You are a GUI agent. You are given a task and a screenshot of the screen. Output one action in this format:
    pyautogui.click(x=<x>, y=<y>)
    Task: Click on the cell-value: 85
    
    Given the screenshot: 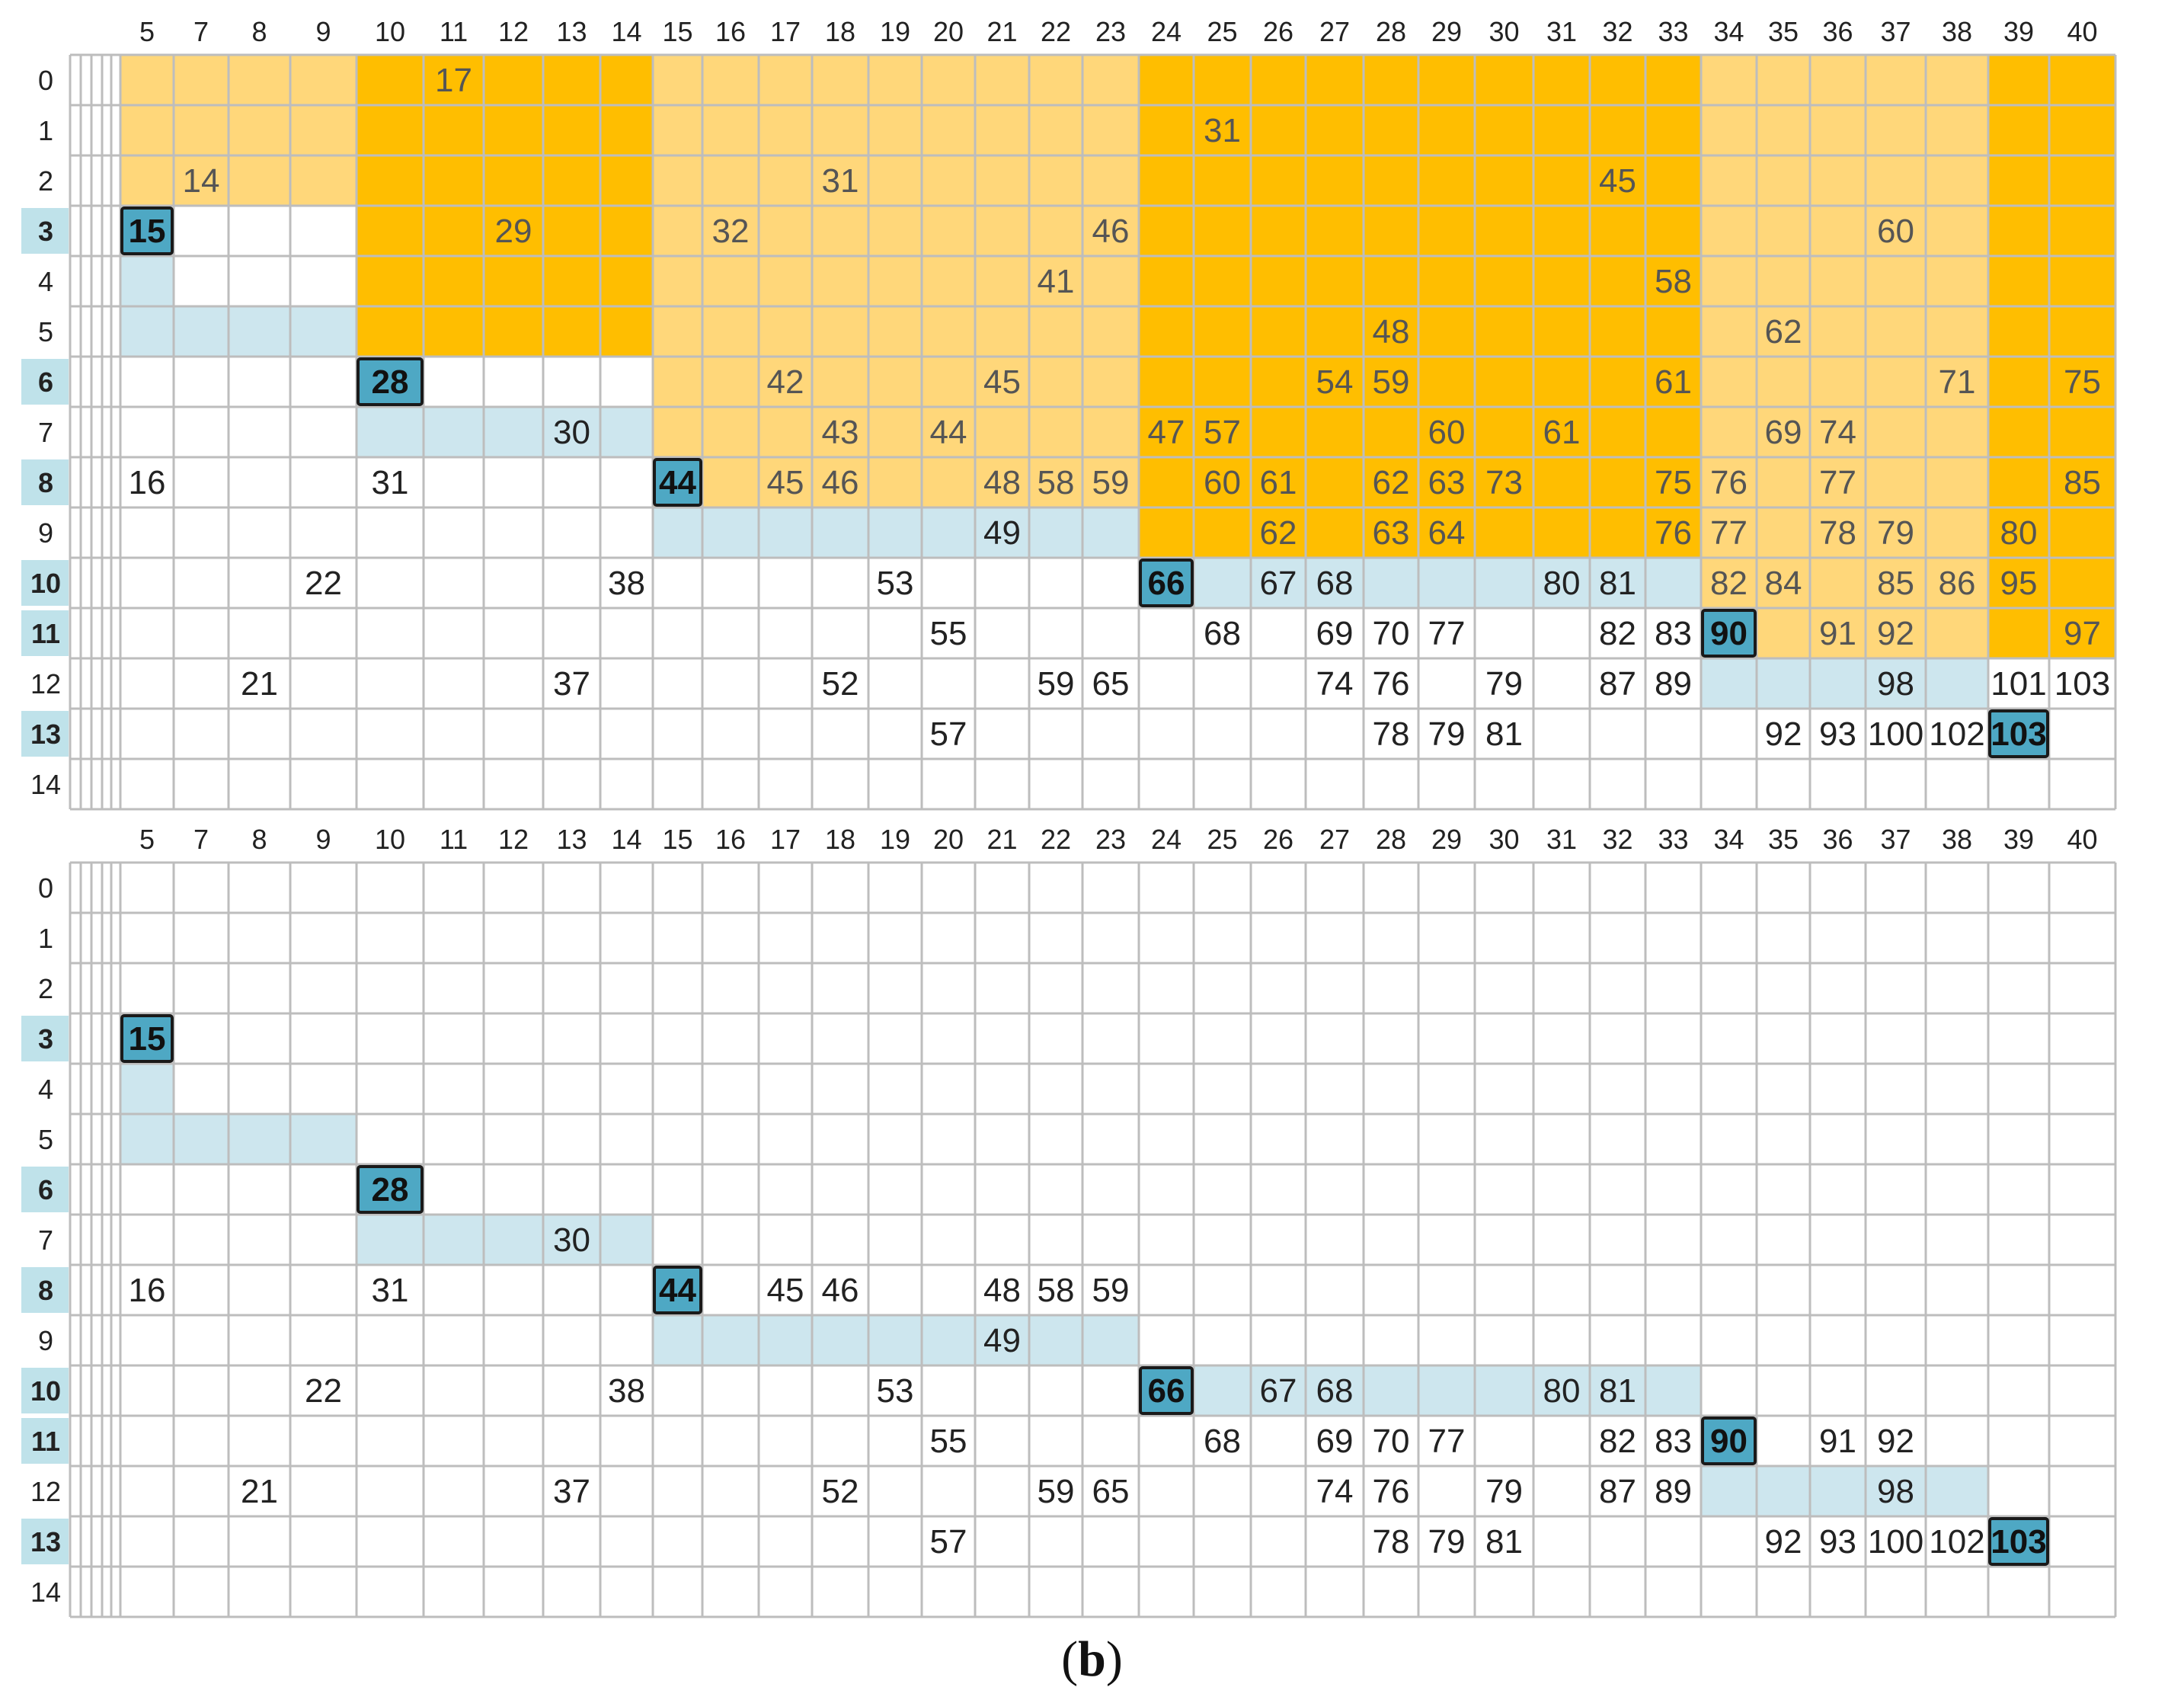 What is the action you would take?
    pyautogui.click(x=1895, y=583)
    